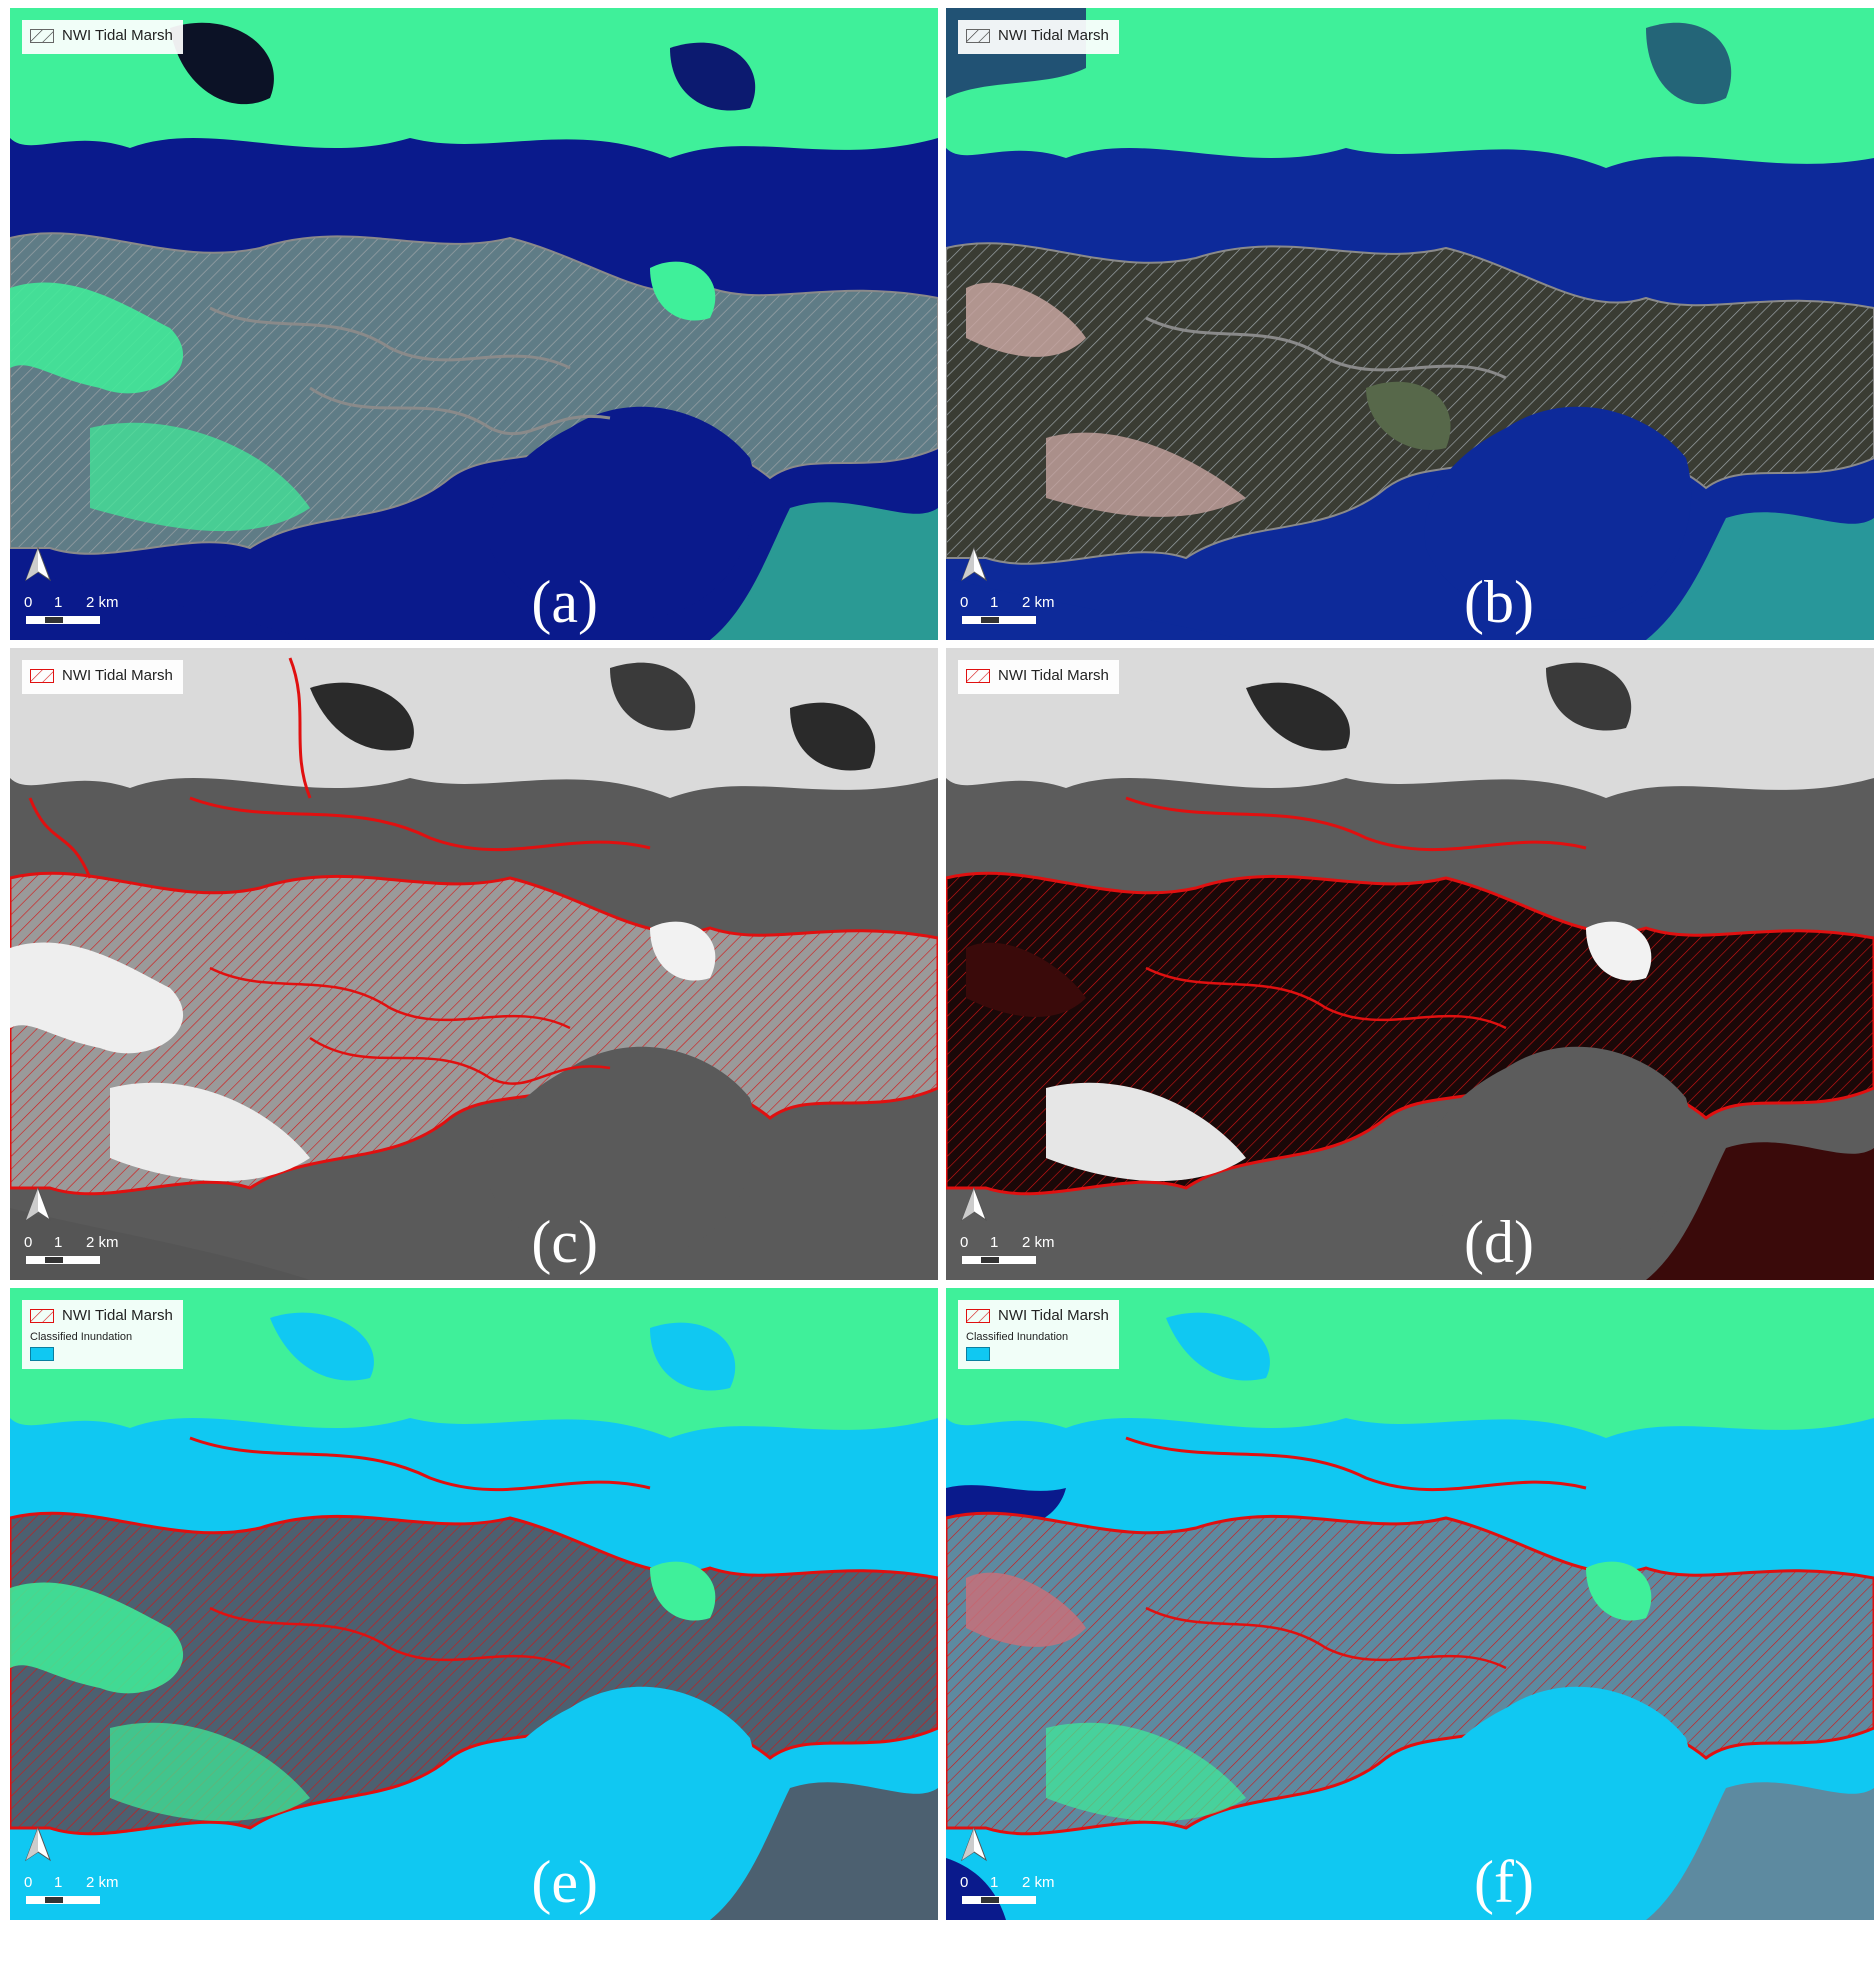  Describe the element at coordinates (564, 1882) in the screenshot. I see `panel-label-e: (e)` at that location.